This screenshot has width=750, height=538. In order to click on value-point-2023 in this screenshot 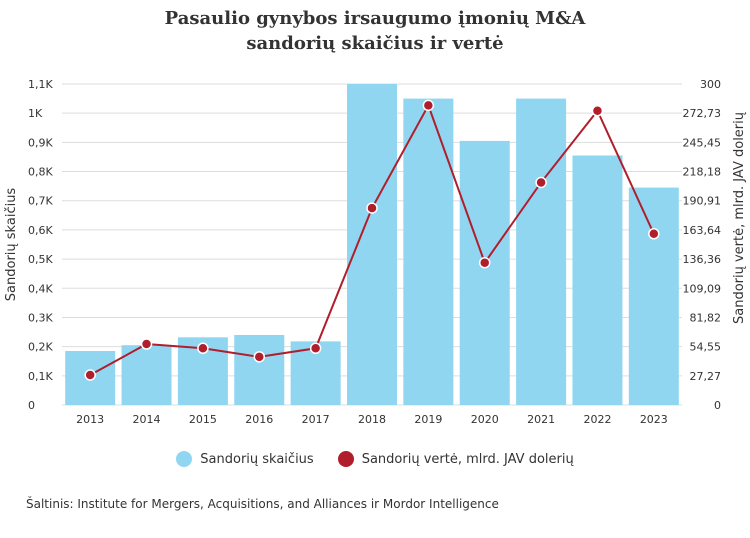, I will do `click(654, 234)`.